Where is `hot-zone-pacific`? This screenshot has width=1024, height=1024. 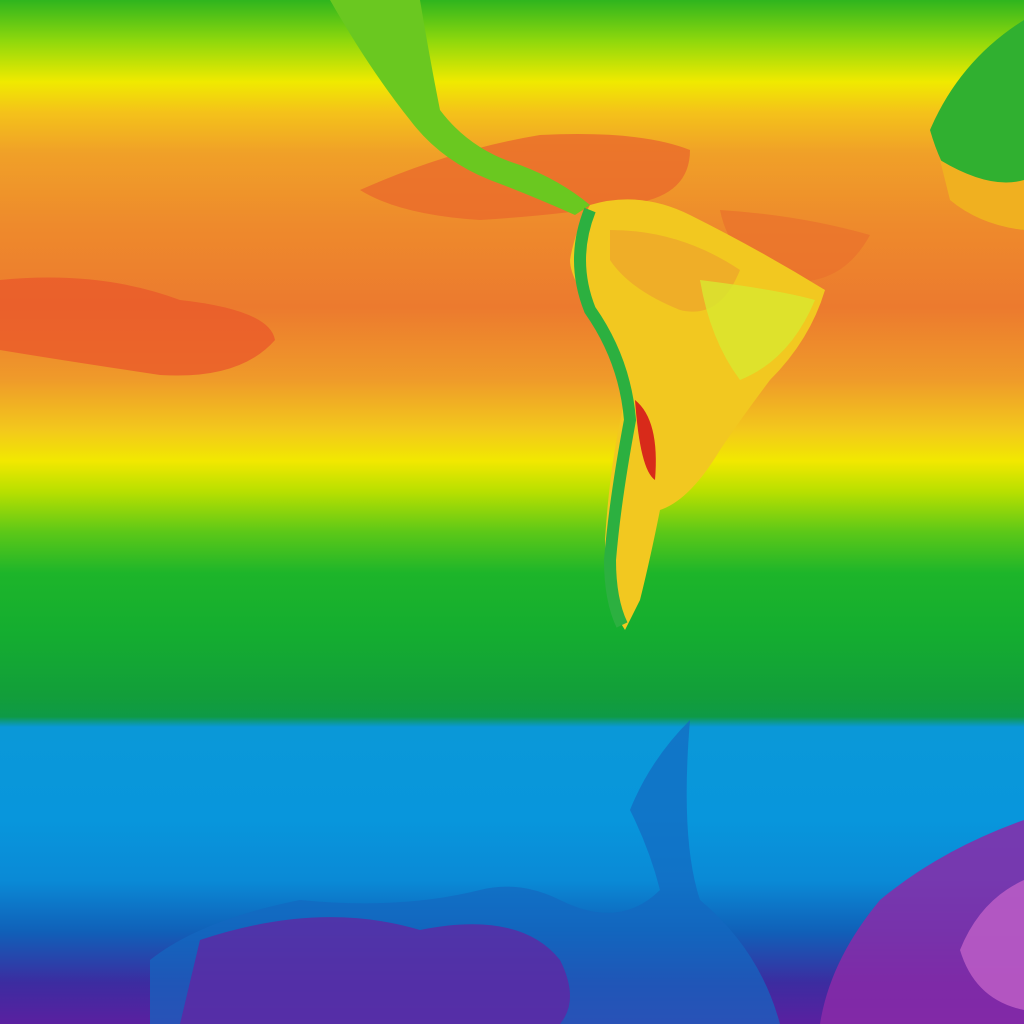 hot-zone-pacific is located at coordinates (137, 326).